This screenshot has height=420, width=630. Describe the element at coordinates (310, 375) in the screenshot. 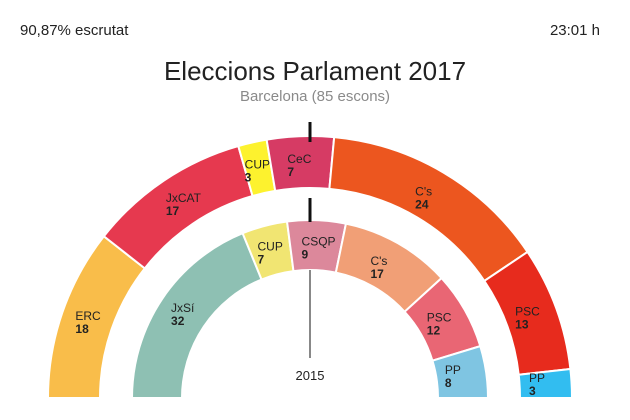

I see `inner-ring-year-label: 2015` at that location.